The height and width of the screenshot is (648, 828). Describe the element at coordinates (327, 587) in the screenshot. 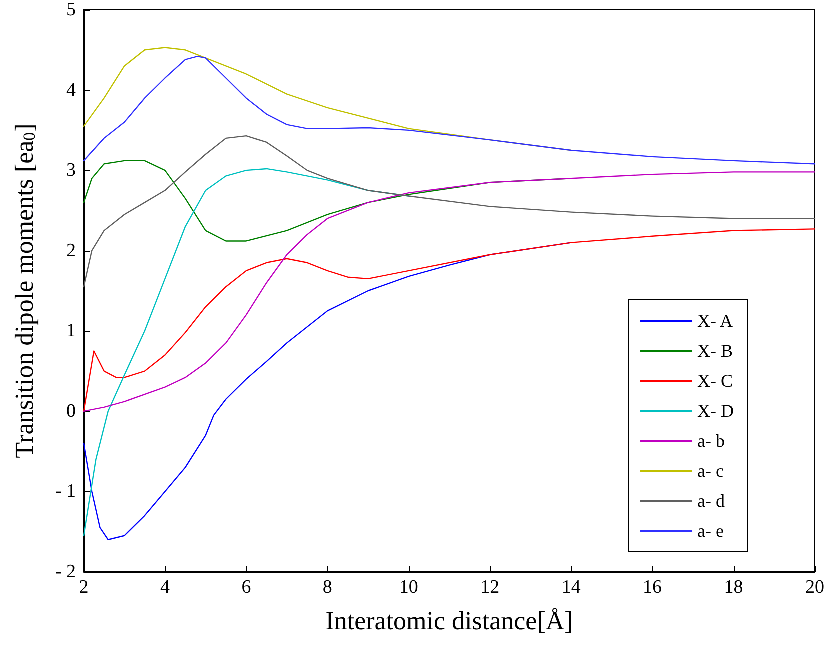

I see `x-tick-label: 8` at that location.